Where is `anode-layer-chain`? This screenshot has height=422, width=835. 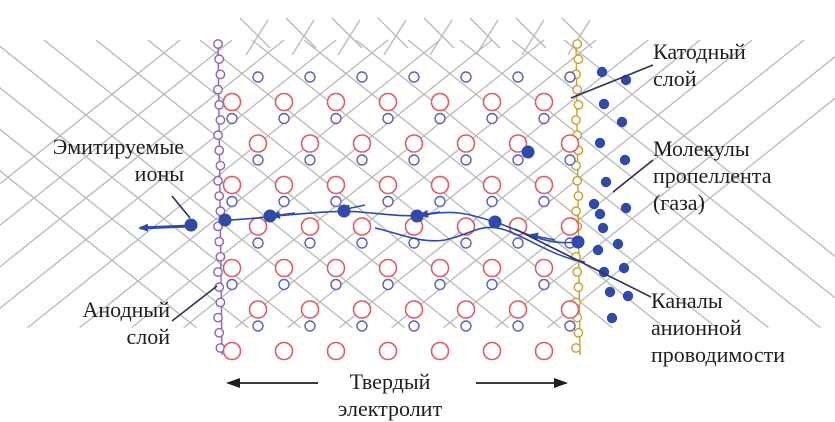
anode-layer-chain is located at coordinates (219, 197).